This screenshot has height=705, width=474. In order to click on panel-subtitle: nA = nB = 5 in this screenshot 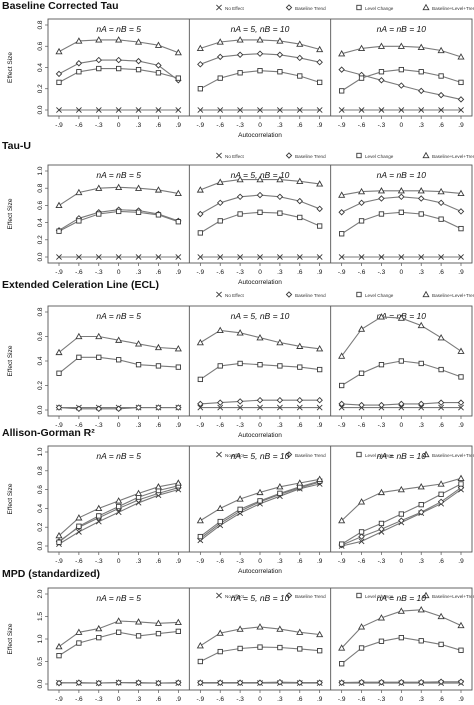, I will do `click(118, 316)`.